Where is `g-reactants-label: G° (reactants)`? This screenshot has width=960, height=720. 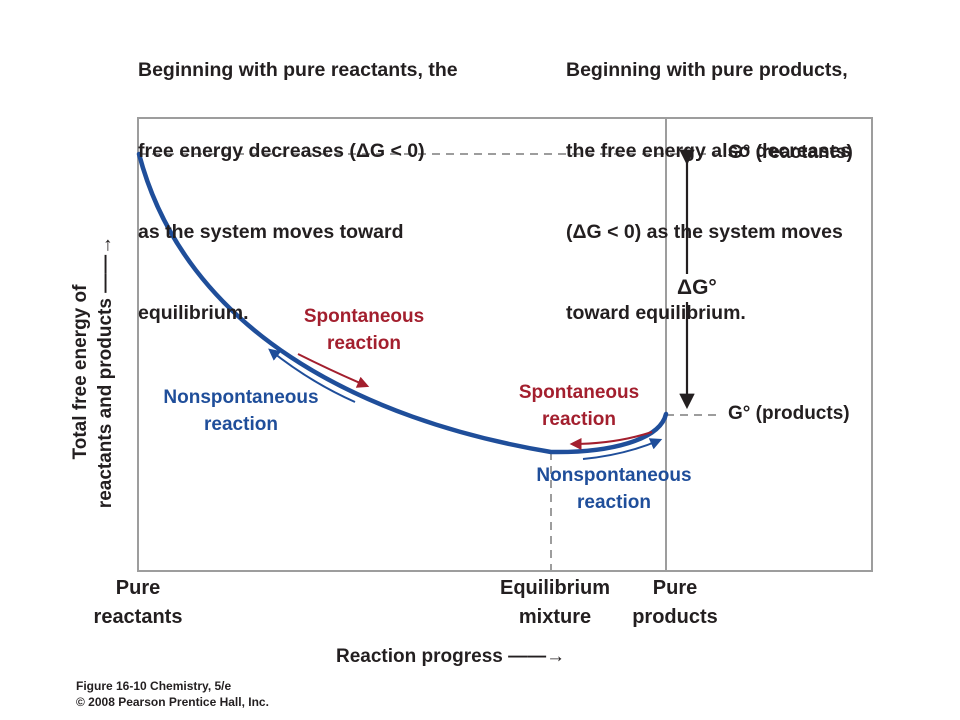
g-reactants-label: G° (reactants) is located at coordinates (790, 152).